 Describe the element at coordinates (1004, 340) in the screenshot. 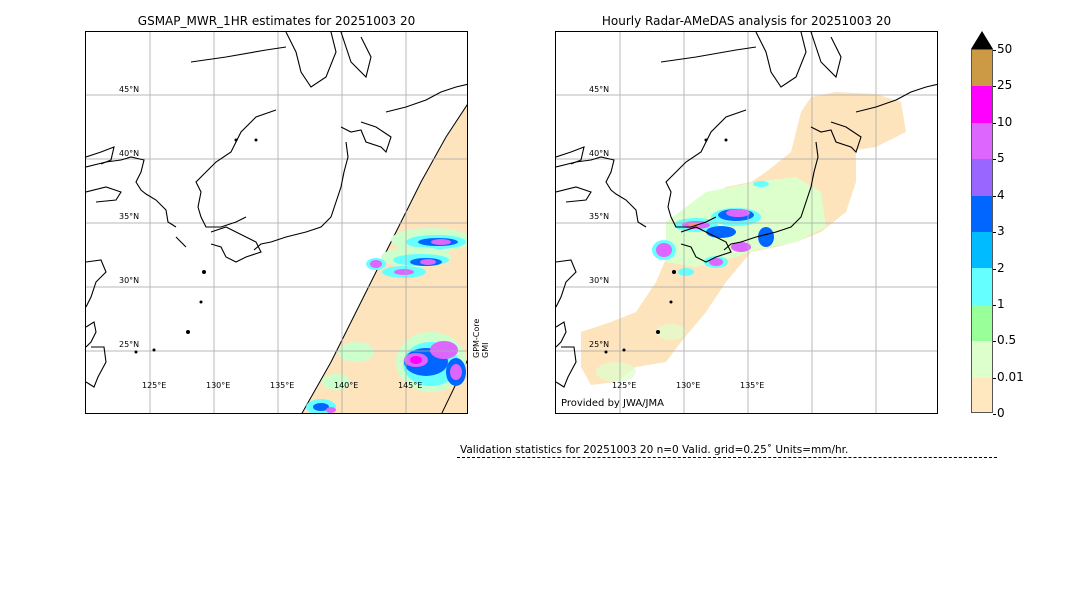

I see `colorbar-tick-0.5: 0.5` at that location.